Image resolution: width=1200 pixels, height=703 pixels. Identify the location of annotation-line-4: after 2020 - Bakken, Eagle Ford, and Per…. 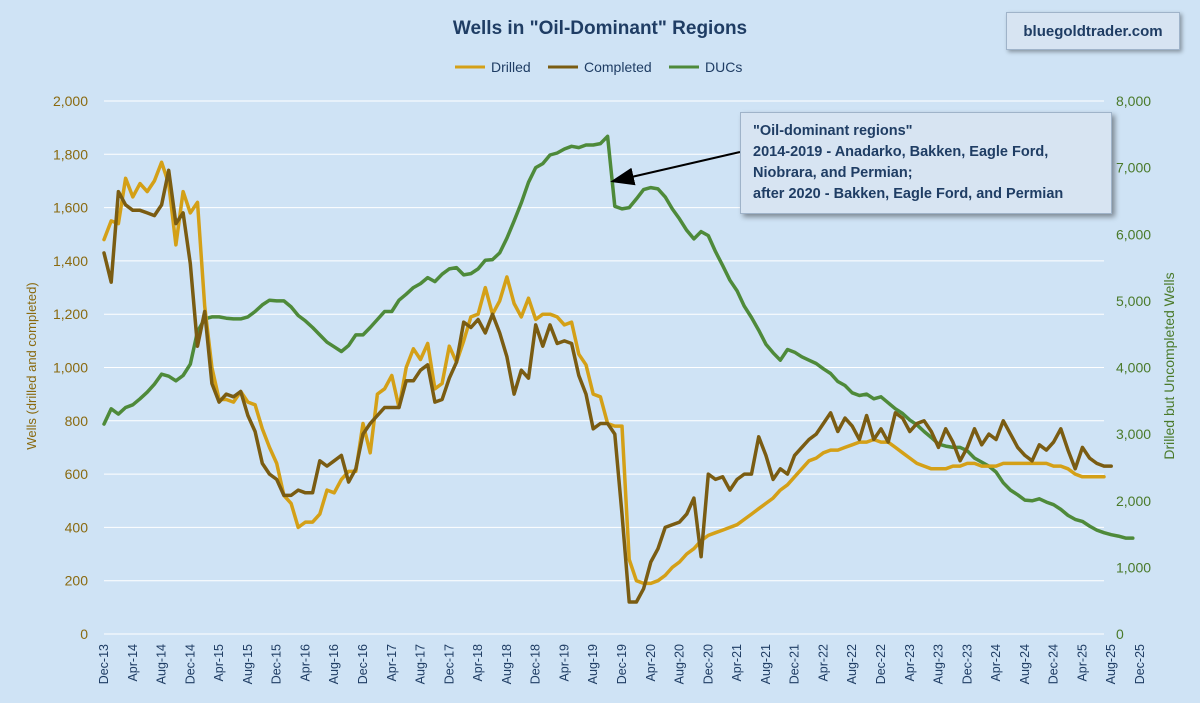
(908, 194).